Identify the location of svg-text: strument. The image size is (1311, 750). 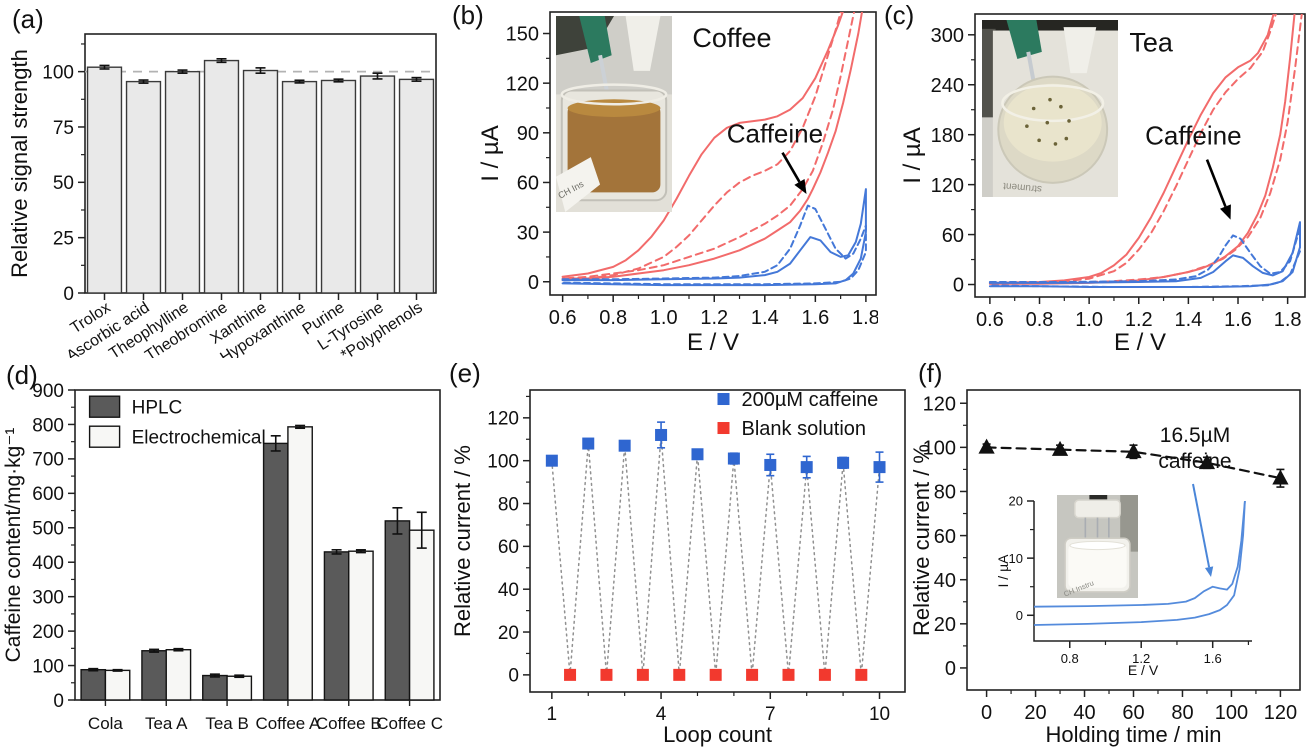
(1023, 187).